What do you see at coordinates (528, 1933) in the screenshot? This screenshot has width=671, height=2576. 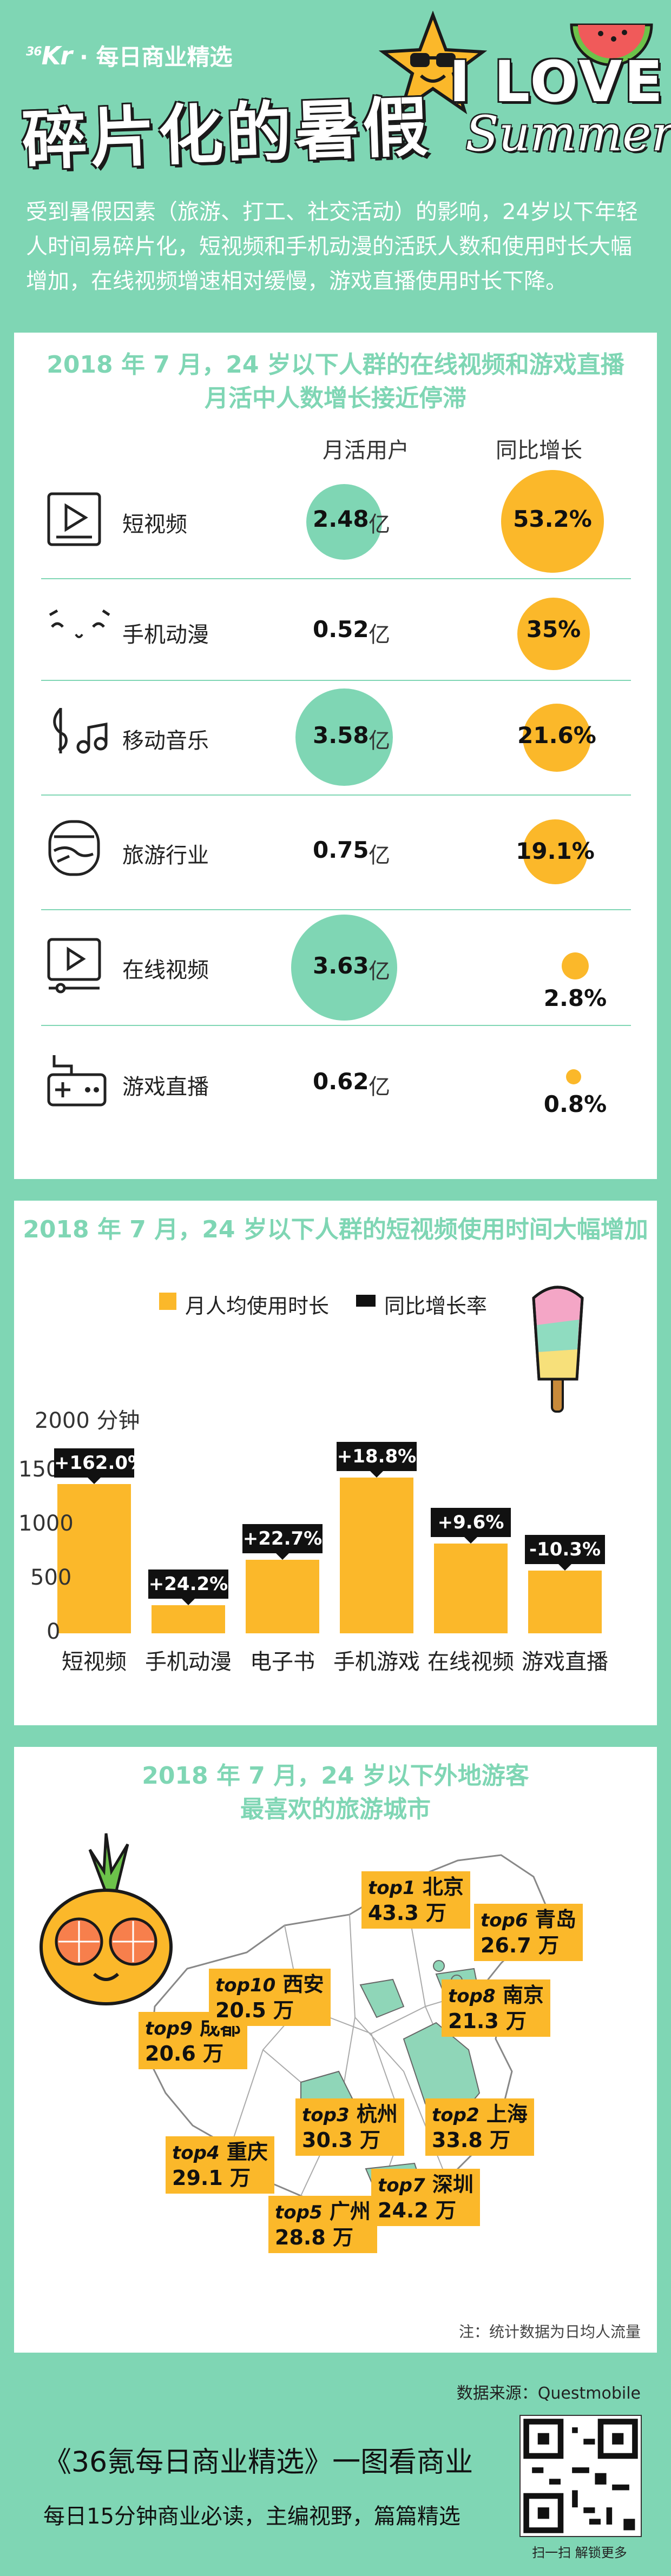 I see `city-label: top6 青岛 26.7 万` at bounding box center [528, 1933].